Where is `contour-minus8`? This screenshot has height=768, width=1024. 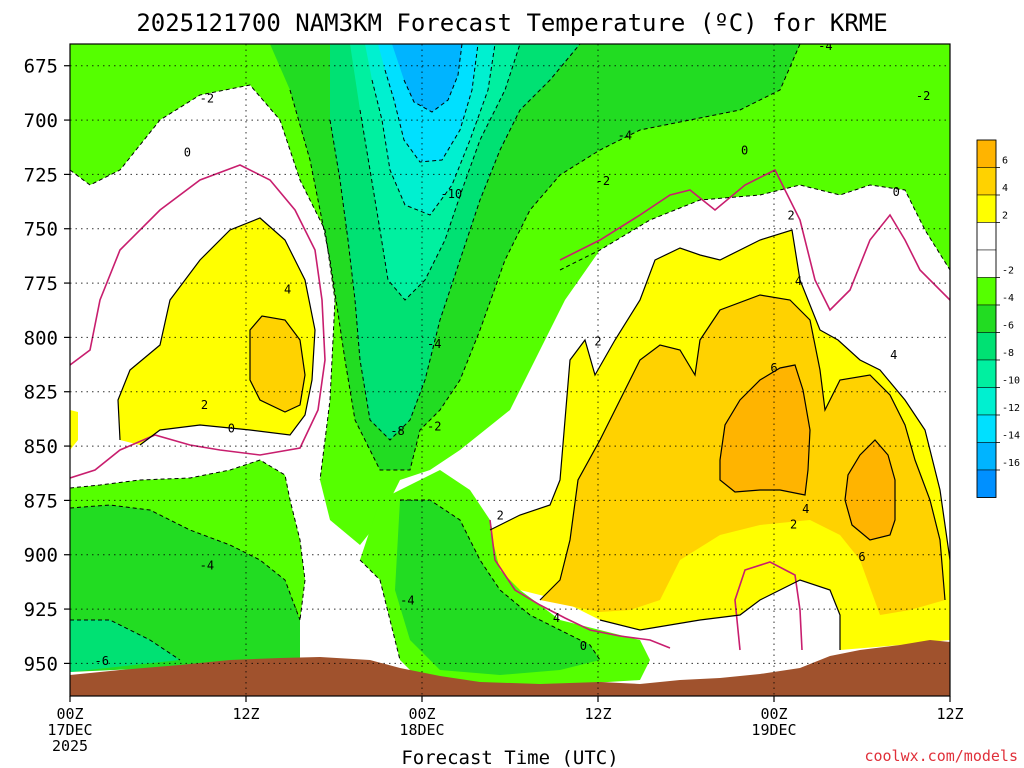
contour-minus8 is located at coordinates (440, 172).